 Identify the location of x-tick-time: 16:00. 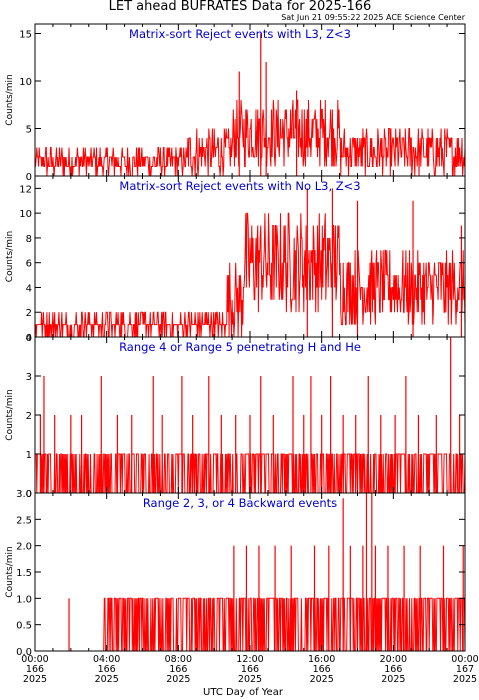
(321, 659).